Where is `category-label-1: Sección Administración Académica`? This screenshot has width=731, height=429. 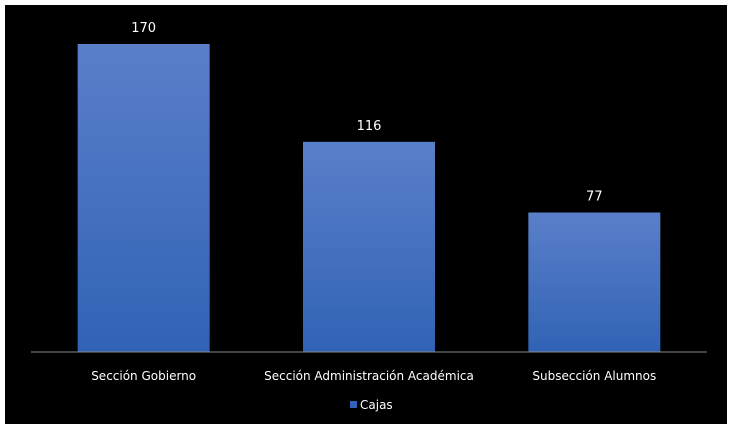
category-label-1: Sección Administración Académica is located at coordinates (369, 376).